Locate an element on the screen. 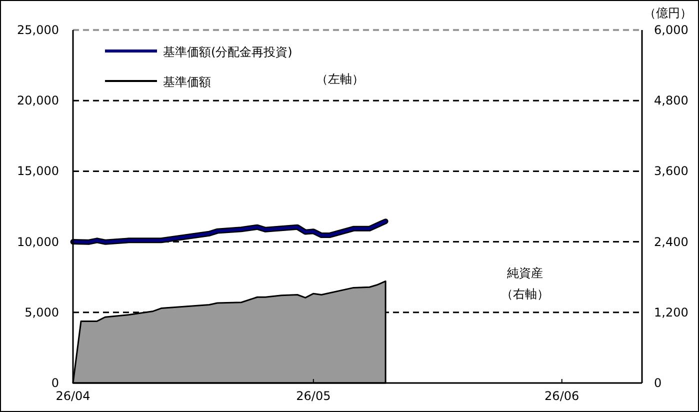 The height and width of the screenshot is (412, 699). annotation: （右軸） is located at coordinates (525, 294).